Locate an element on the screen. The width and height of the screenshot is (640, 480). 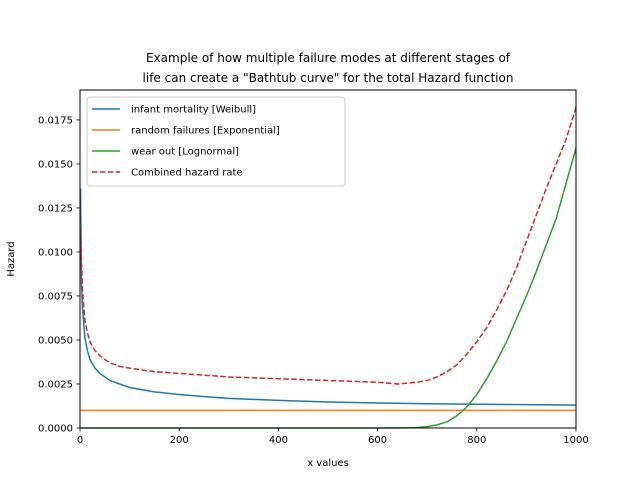
legend-label-wear-out-lognormal: wear out [Lognormal] is located at coordinates (185, 152).